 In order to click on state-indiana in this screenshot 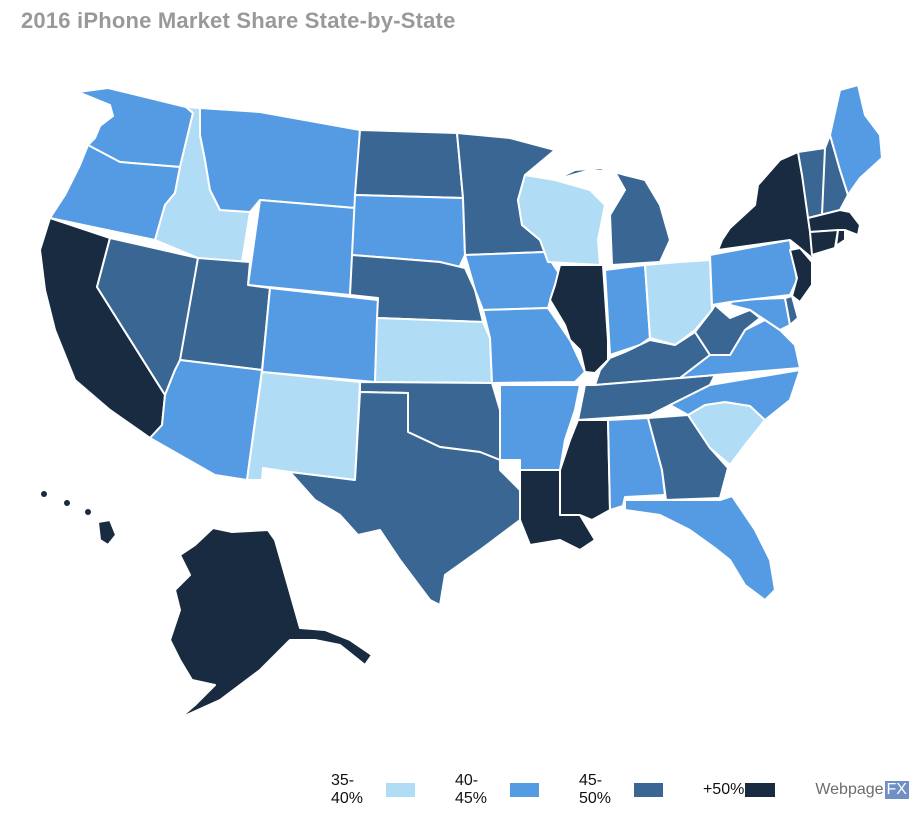, I will do `click(627, 310)`.